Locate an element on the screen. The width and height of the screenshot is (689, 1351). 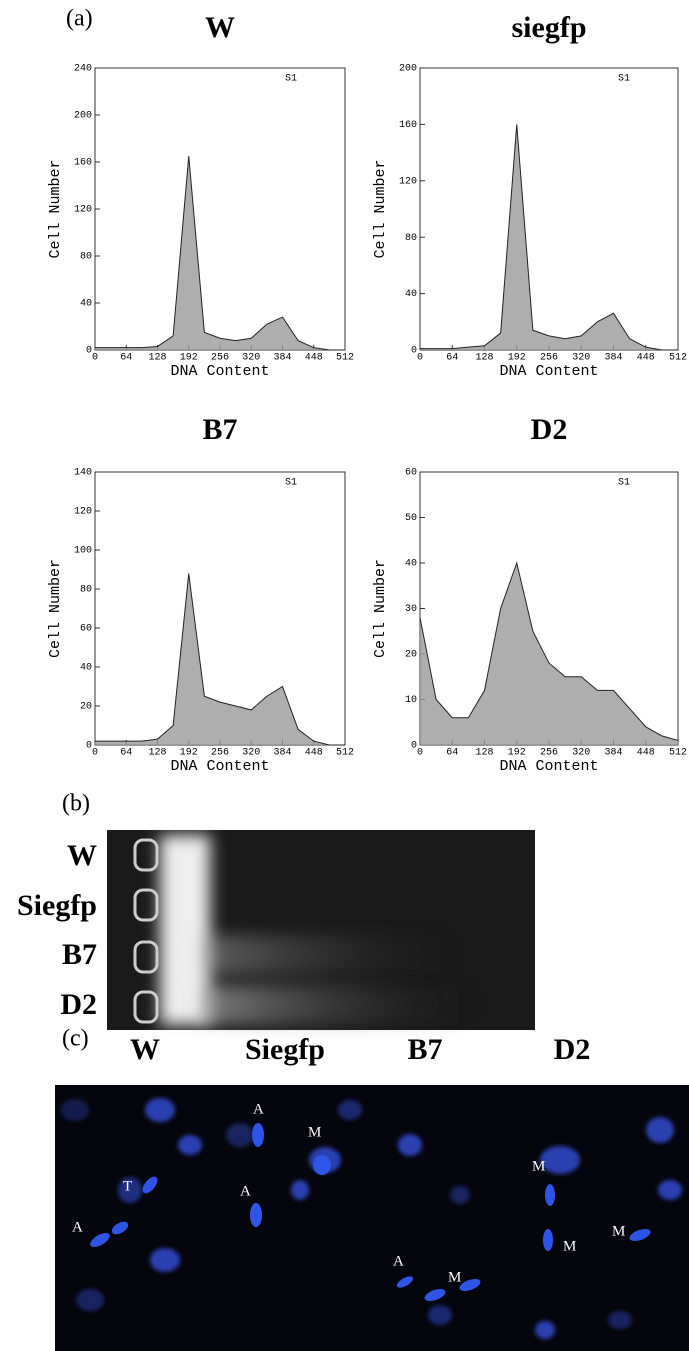
panel-label: (b) is located at coordinates (76, 804).